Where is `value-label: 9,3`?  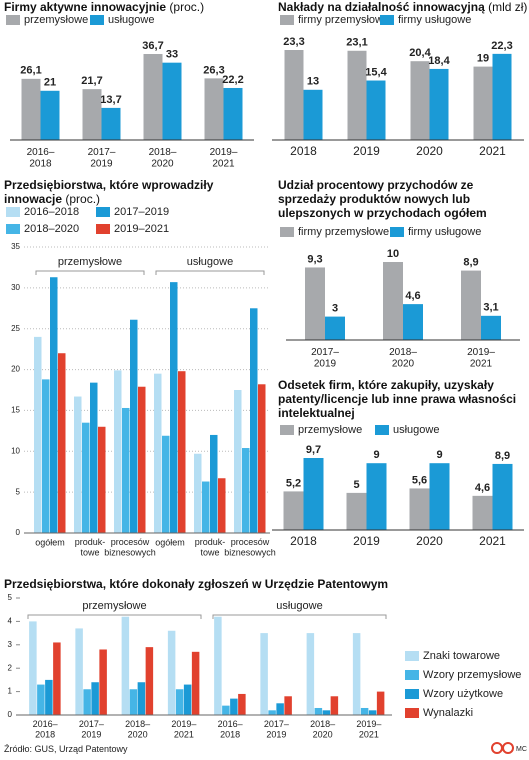
value-label: 9,3 is located at coordinates (314, 259).